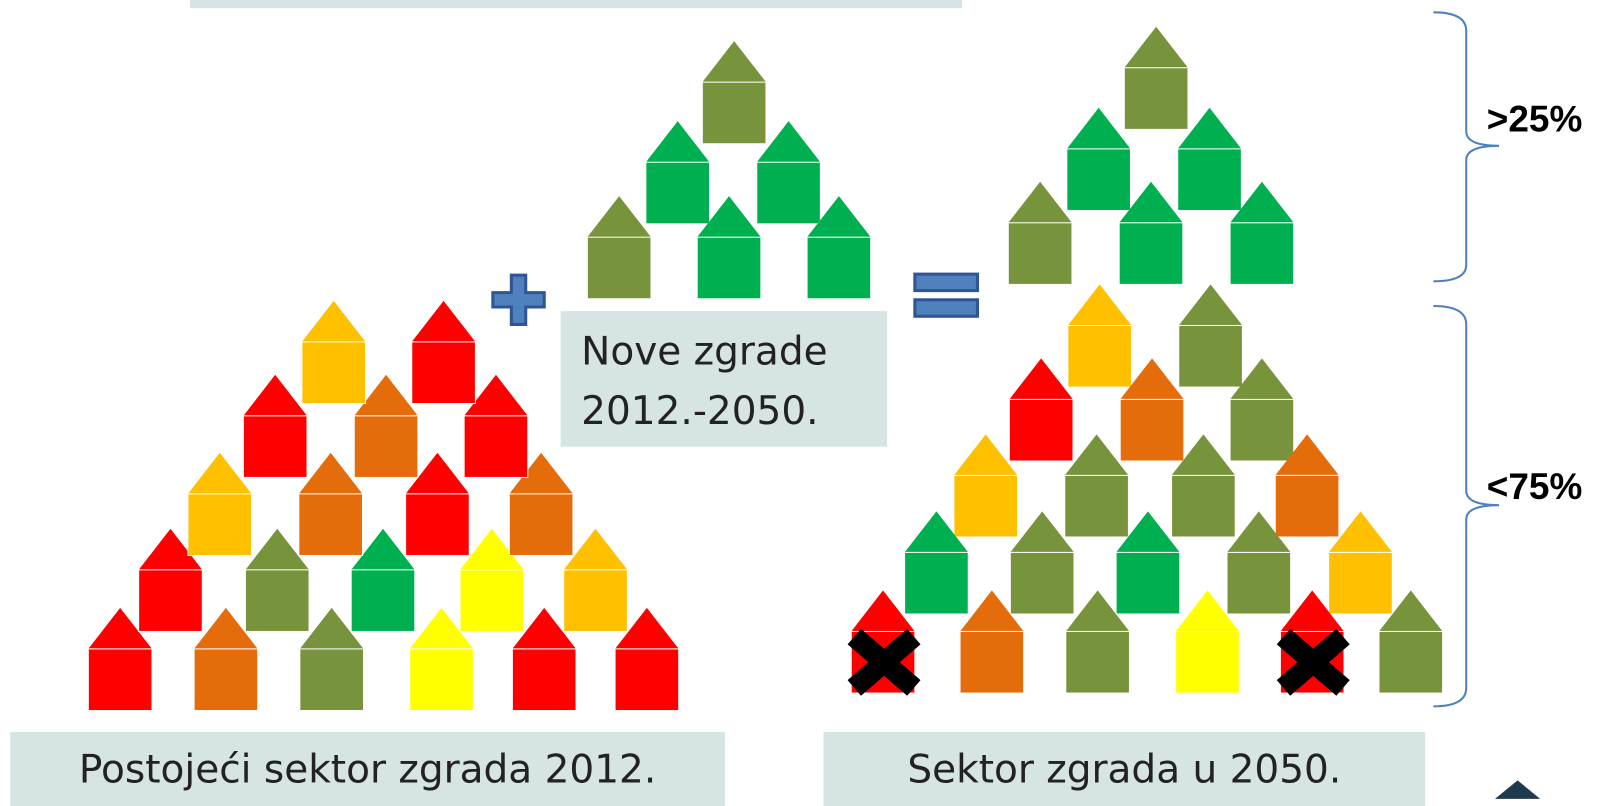 The width and height of the screenshot is (1610, 806). I want to click on new-label: Nove zgrade, so click(704, 351).